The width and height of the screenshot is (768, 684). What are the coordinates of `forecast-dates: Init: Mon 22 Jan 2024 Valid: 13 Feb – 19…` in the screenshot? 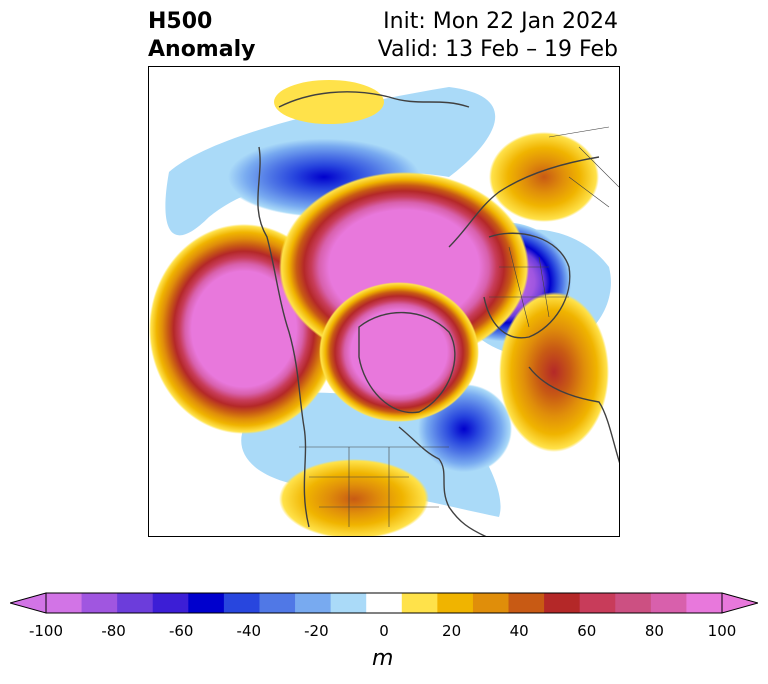 It's located at (498, 36).